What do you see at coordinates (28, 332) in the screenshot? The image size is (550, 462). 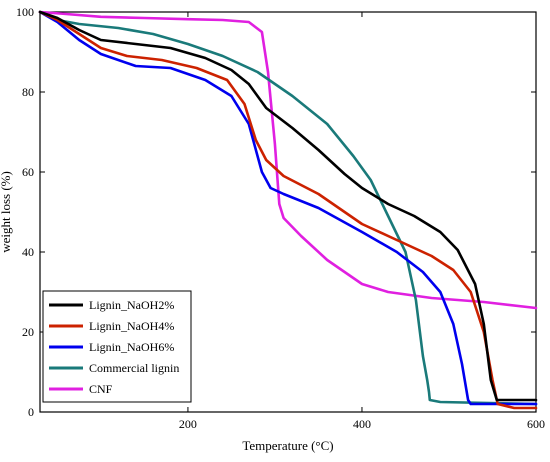 I see `y-tick-label: 20` at bounding box center [28, 332].